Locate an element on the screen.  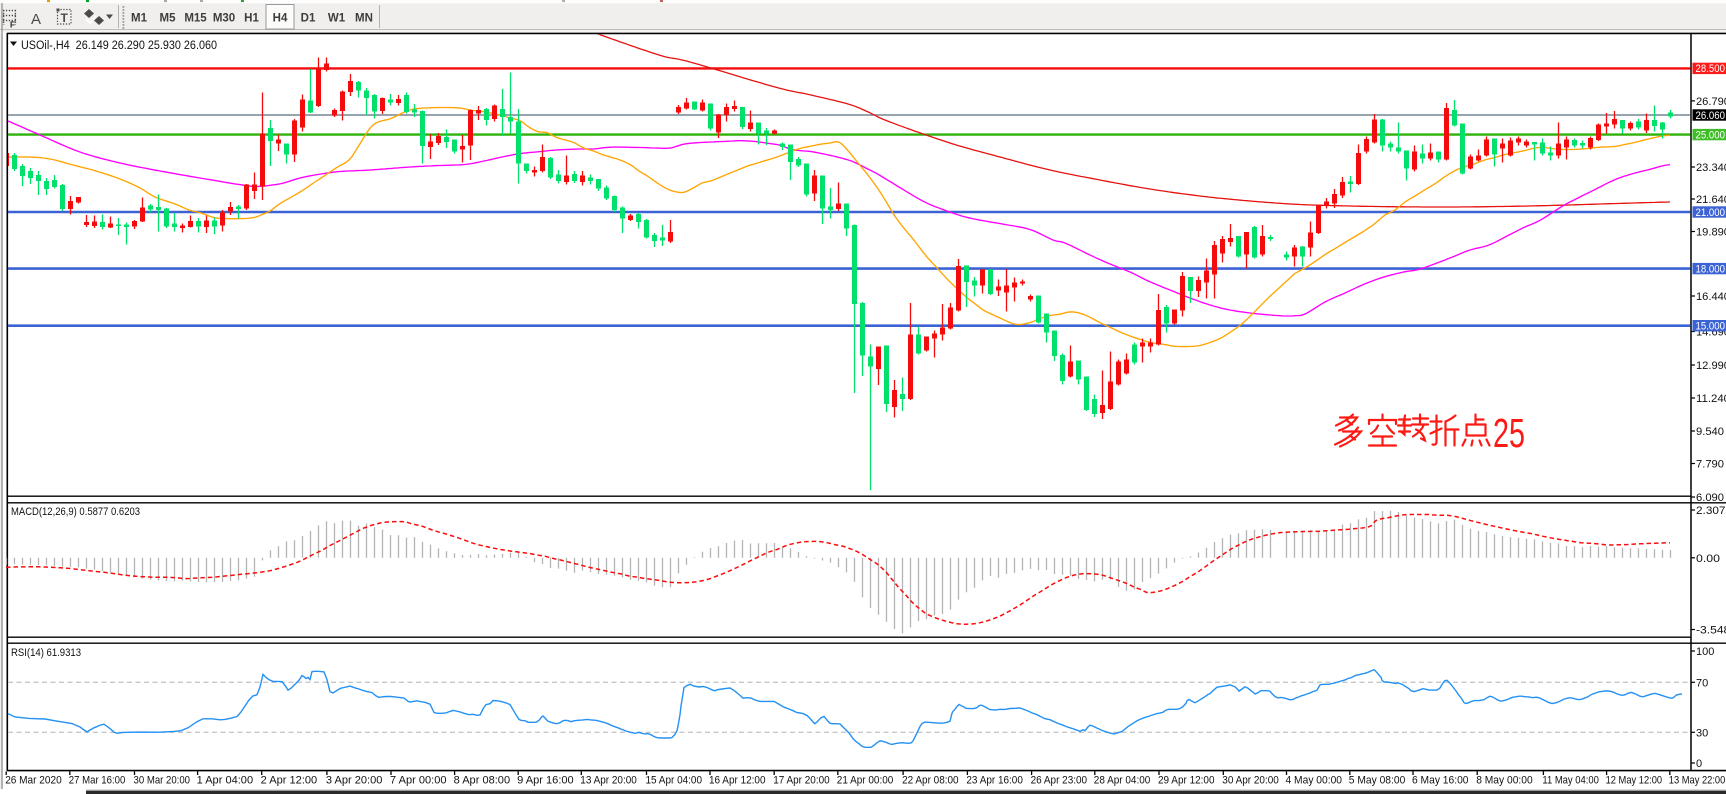
svg-text: 15 Apr 04:00 is located at coordinates (674, 781).